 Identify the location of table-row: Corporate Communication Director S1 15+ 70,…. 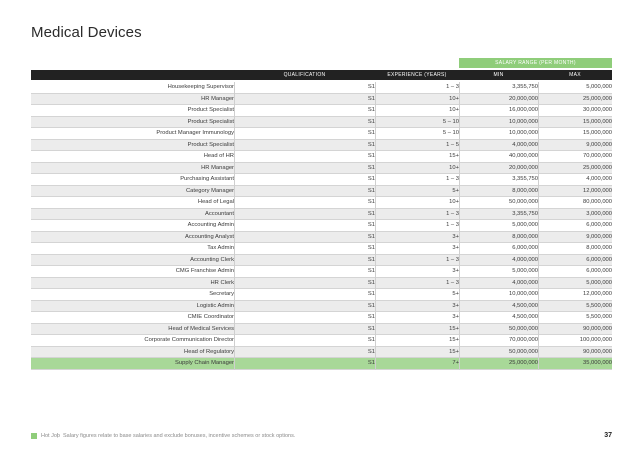
(321, 341).